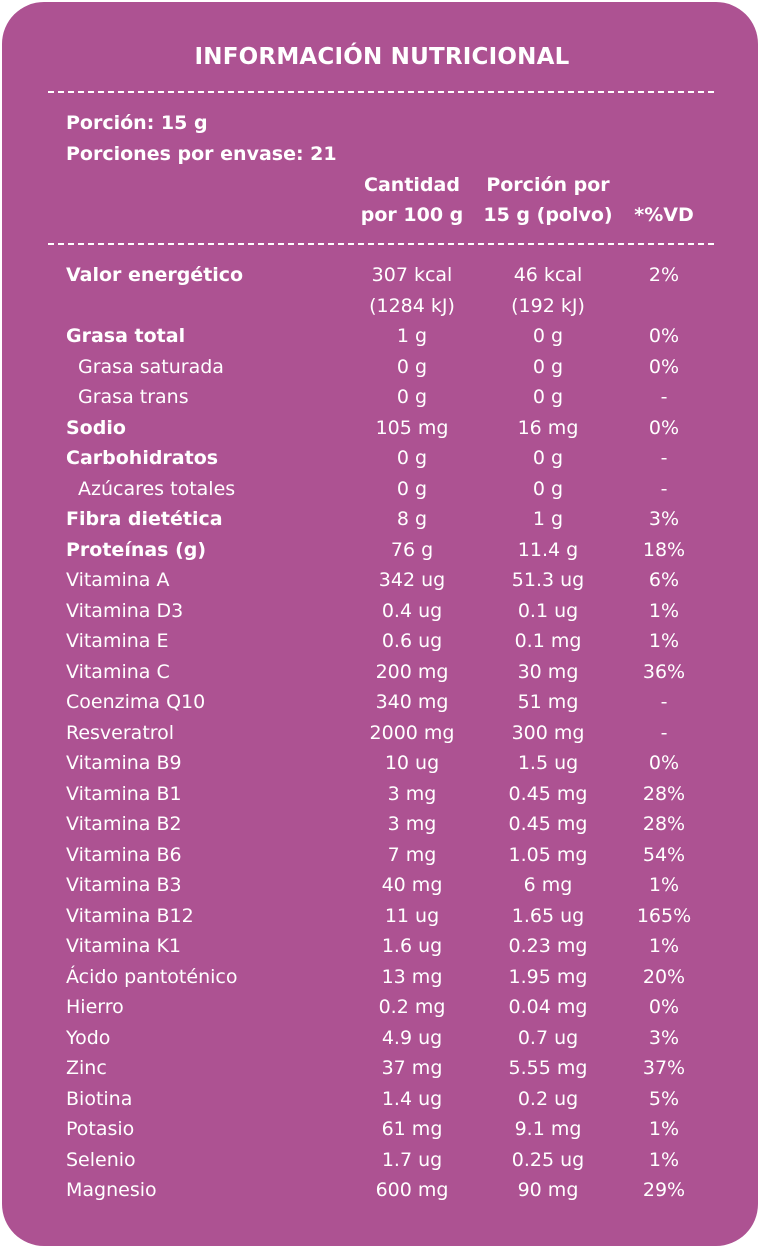  I want to click on amount-per-100g: 8 g, so click(412, 519).